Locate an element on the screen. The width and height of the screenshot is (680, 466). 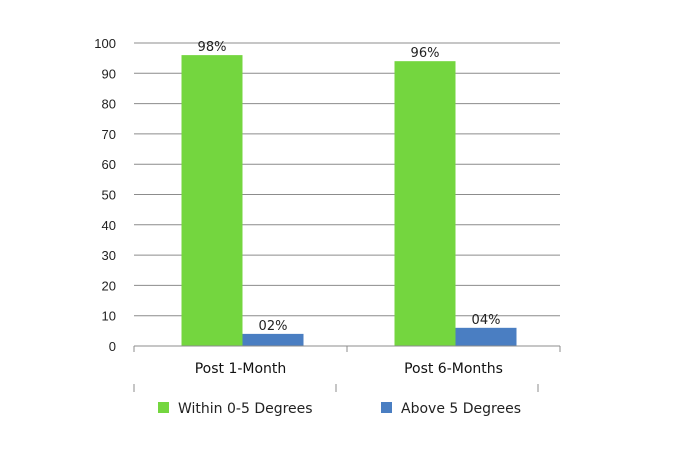
y-tick-label: 100 is located at coordinates (105, 43).